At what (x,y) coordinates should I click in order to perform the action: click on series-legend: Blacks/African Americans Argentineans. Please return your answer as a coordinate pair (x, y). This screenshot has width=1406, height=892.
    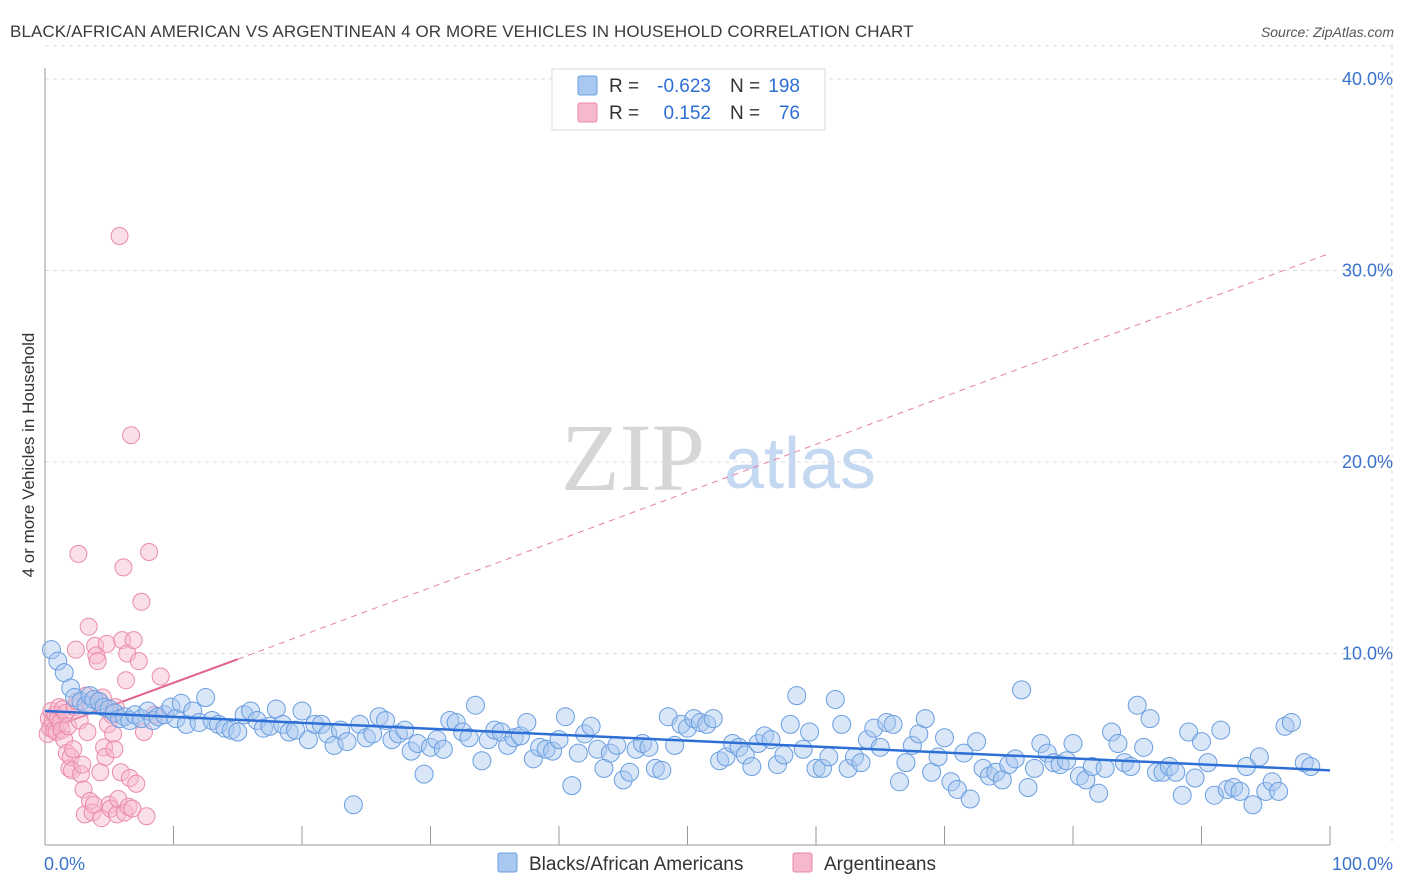
    Looking at the image, I should click on (716, 863).